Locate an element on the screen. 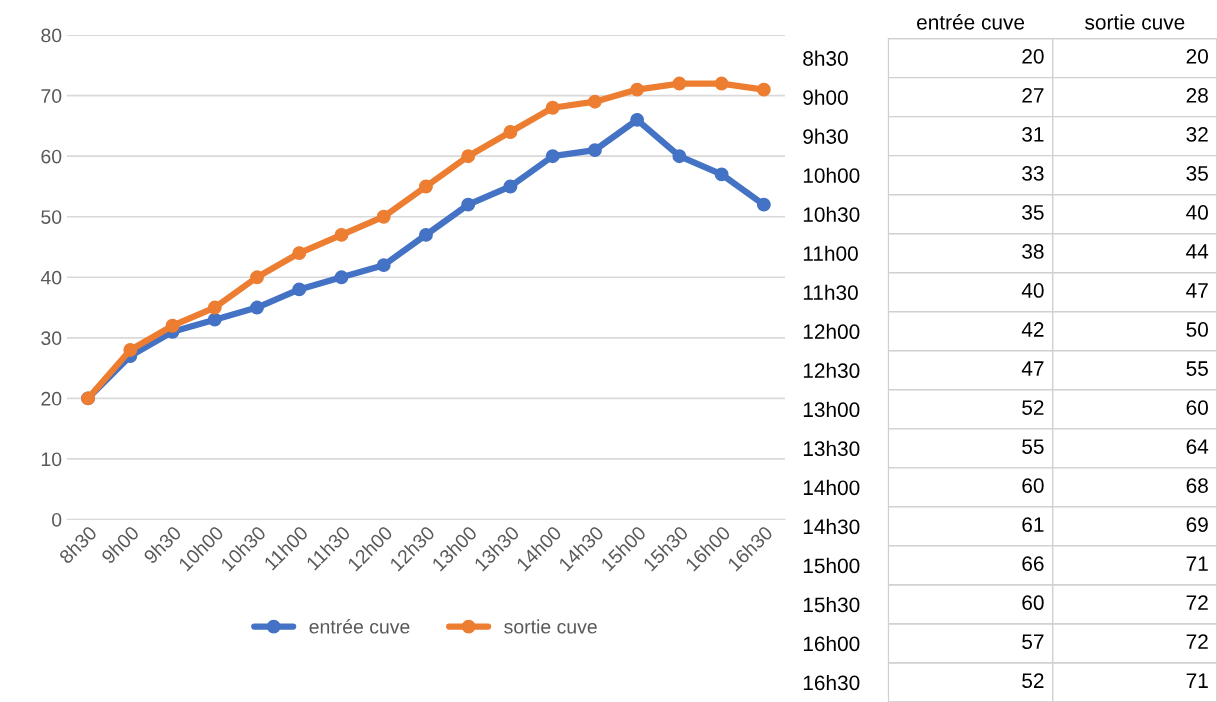 The height and width of the screenshot is (702, 1217). data-label: 66 is located at coordinates (1033, 564).